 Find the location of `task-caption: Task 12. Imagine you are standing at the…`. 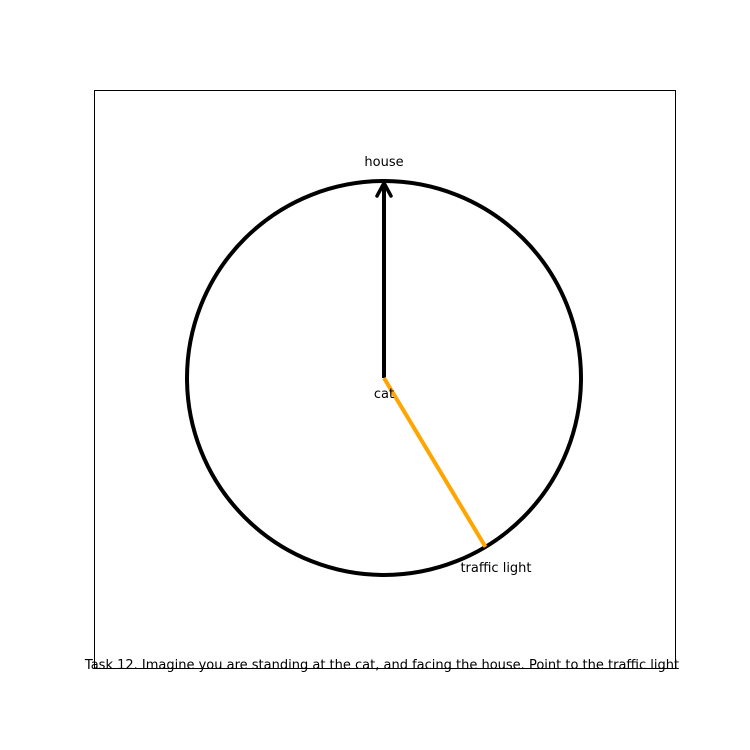

task-caption: Task 12. Imagine you are standing at the… is located at coordinates (381, 665).